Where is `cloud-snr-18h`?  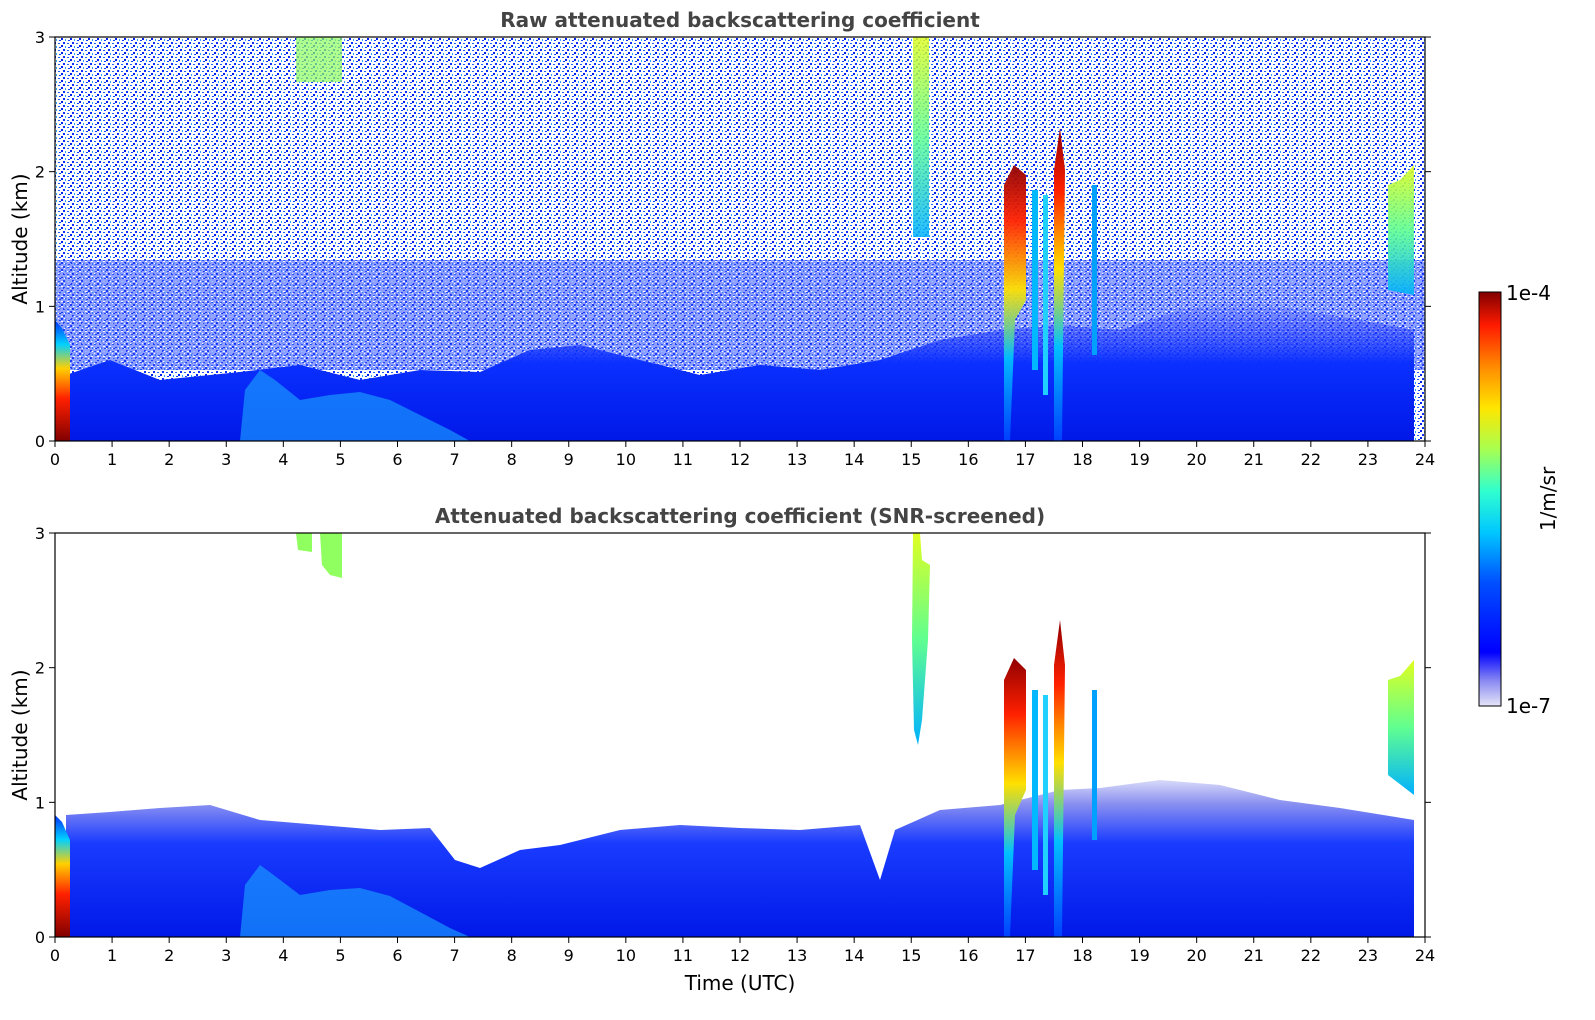
cloud-snr-18h is located at coordinates (1094, 765).